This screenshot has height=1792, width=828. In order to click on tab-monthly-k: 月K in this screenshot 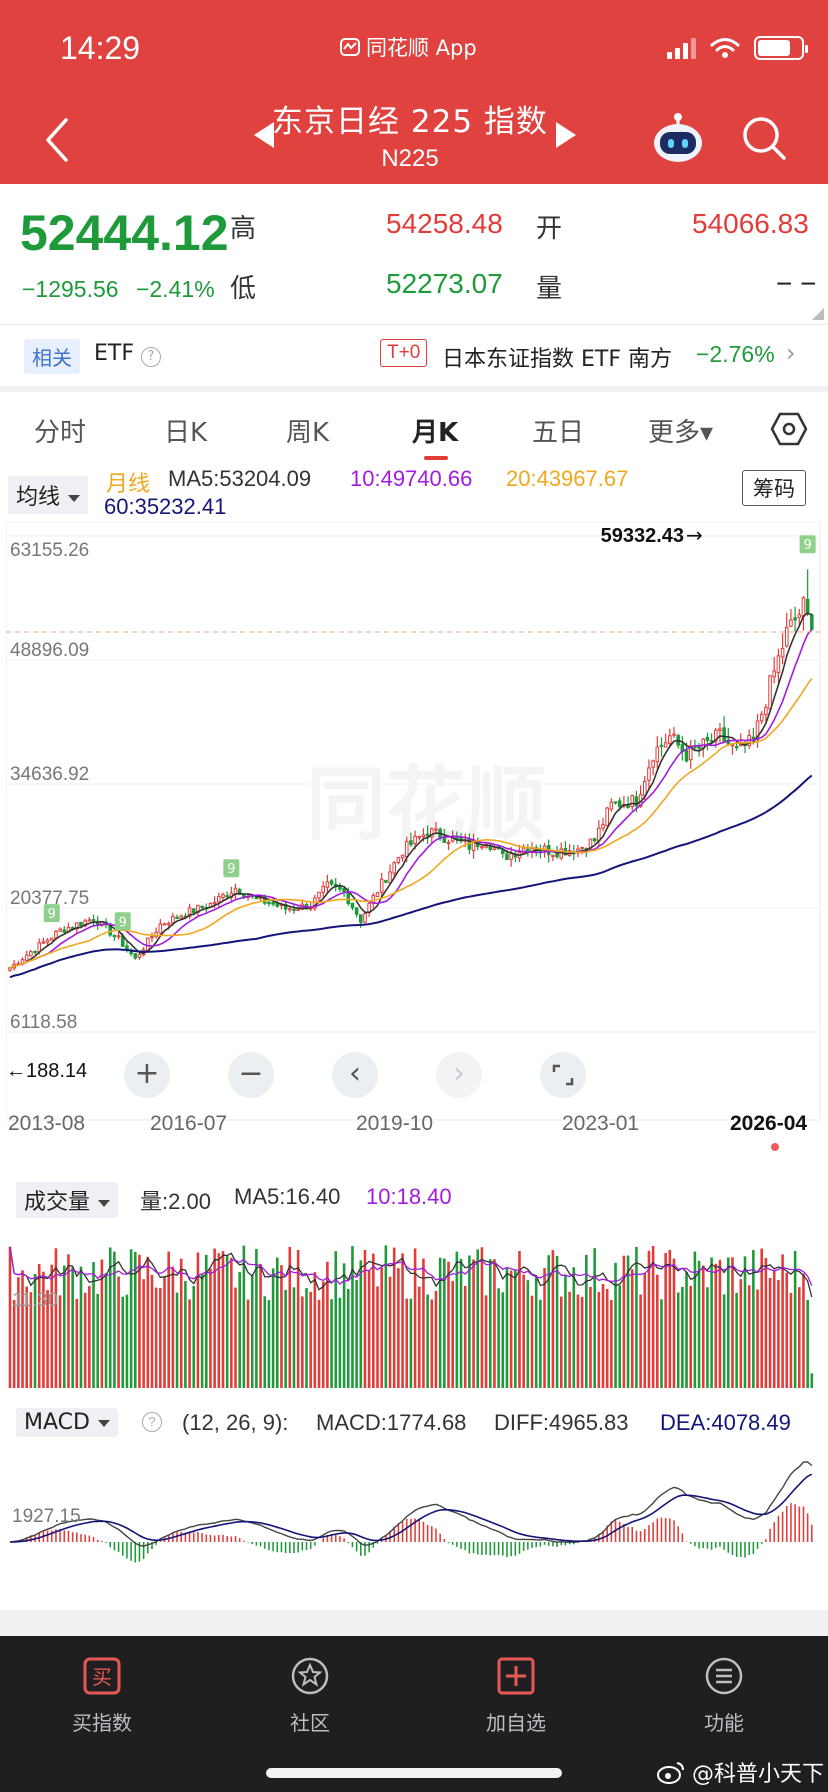, I will do `click(435, 433)`.